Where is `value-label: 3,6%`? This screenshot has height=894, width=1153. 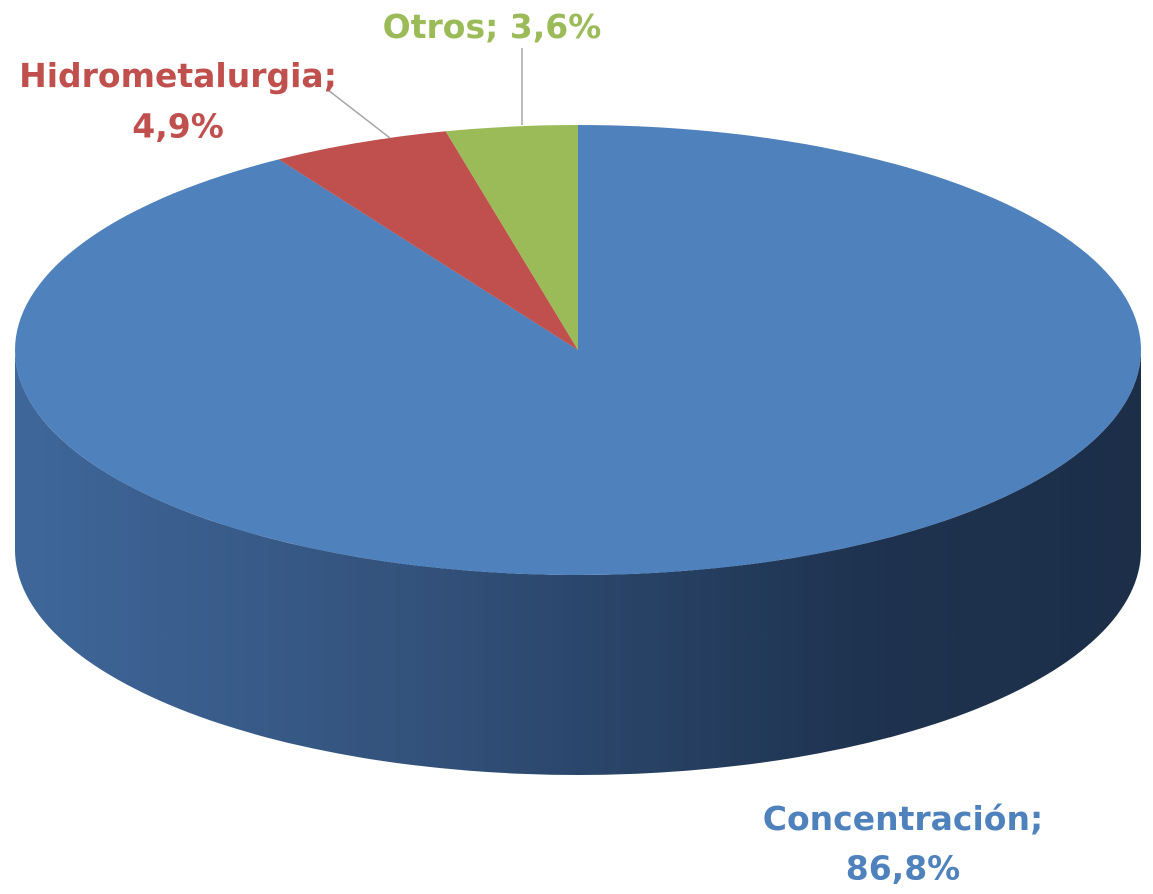
value-label: 3,6% is located at coordinates (556, 26).